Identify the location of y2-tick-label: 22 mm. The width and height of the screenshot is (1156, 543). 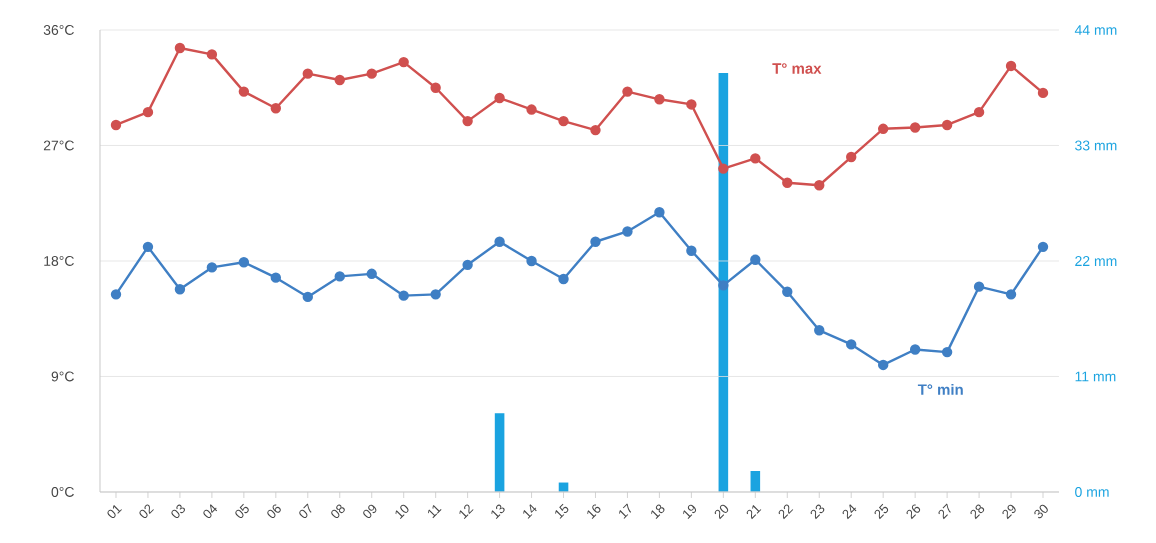
(1096, 261).